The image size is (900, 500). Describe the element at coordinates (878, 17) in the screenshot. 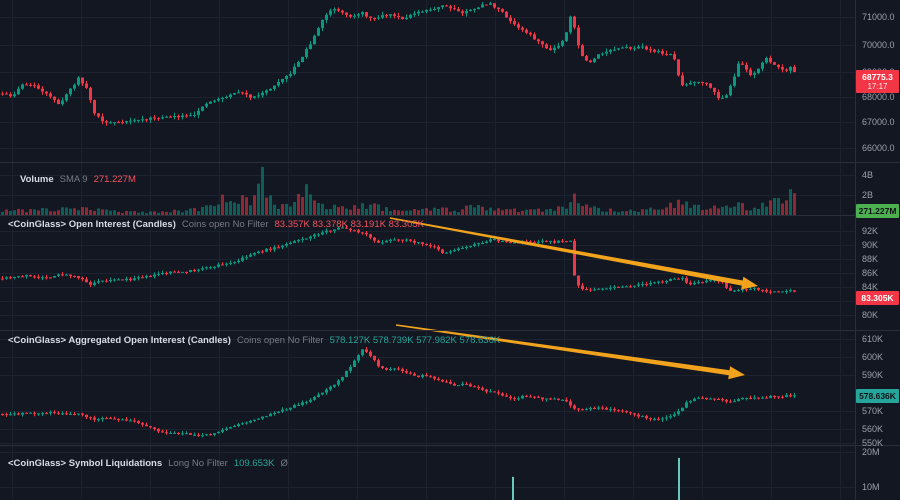

I see `axis-tick-label: 71000.0` at that location.